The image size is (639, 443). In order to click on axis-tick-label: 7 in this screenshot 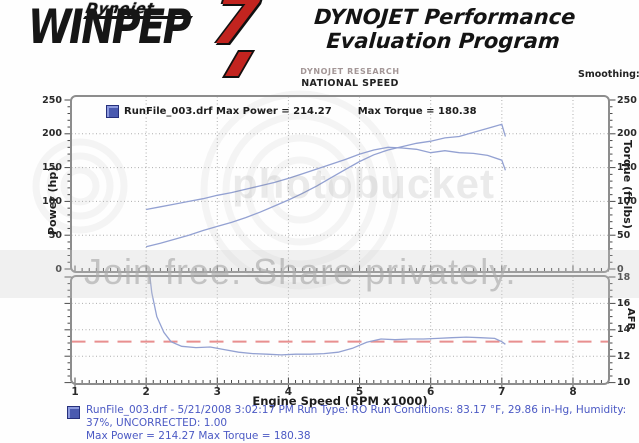, I will do `click(502, 392)`.